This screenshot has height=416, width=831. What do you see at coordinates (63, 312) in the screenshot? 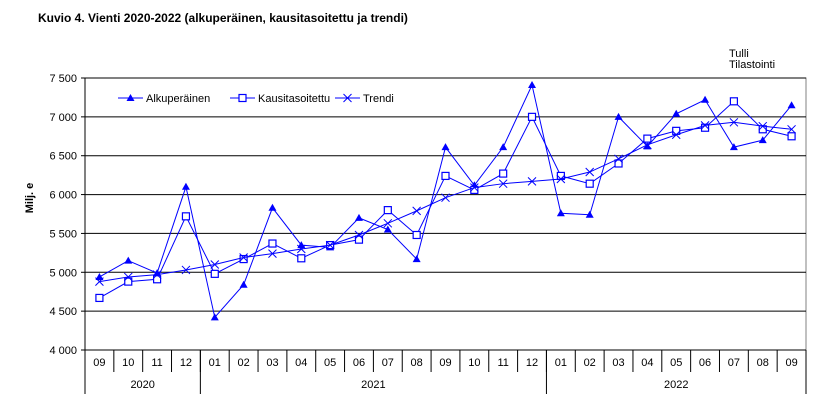
I see `y-tick-label: 4 500` at bounding box center [63, 312].